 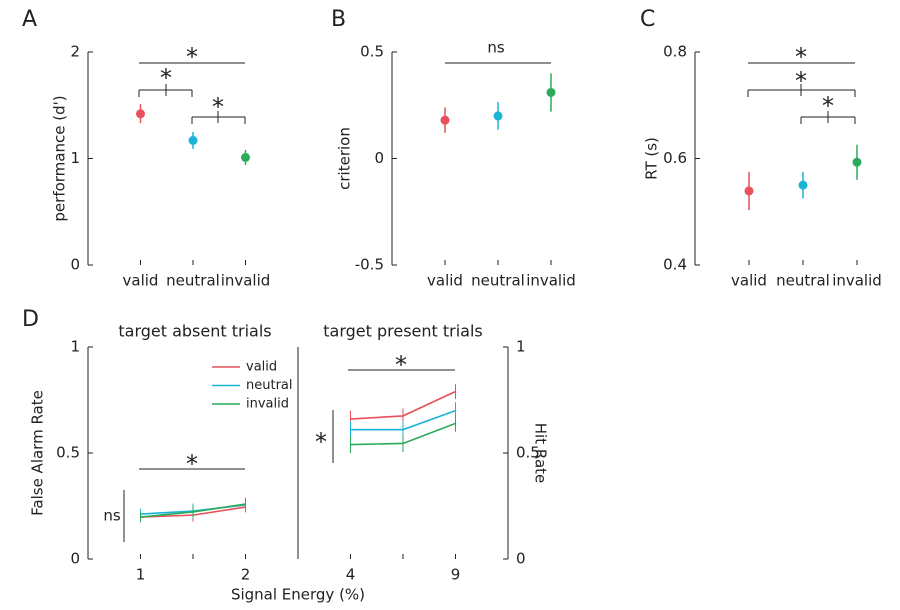 I want to click on panel-label: D, so click(x=30, y=319).